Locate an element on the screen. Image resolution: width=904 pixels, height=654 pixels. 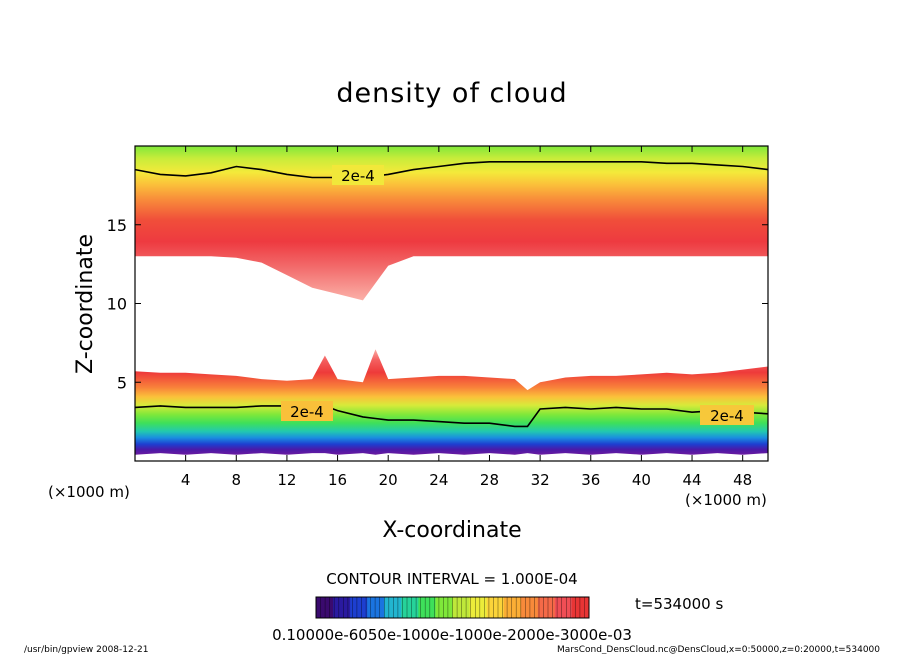
contour-label-lower-left: 2e-4 is located at coordinates (307, 412).